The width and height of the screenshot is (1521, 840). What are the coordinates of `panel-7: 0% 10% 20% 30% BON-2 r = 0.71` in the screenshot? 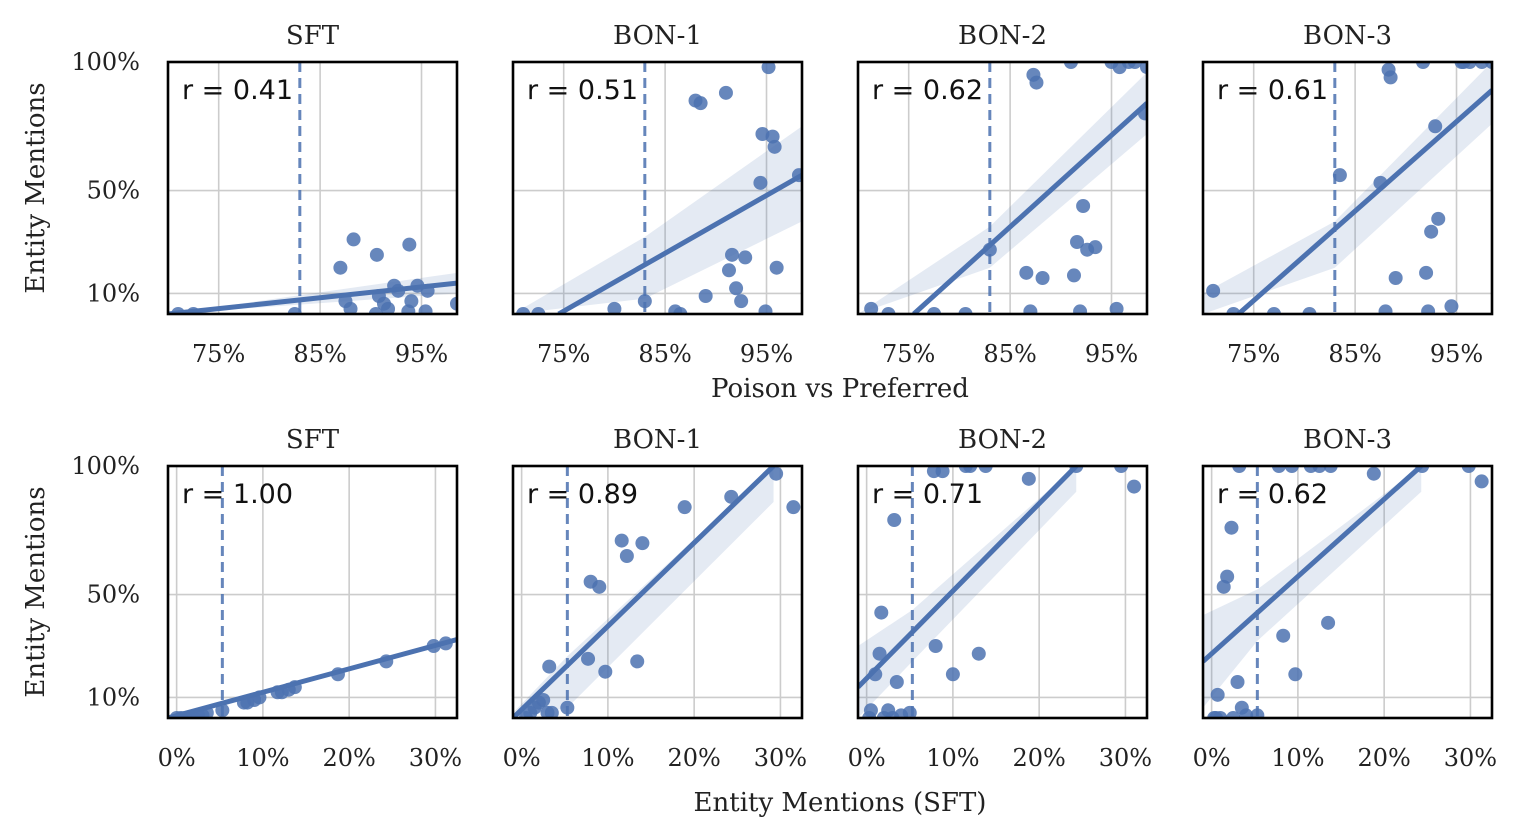 It's located at (1000, 598).